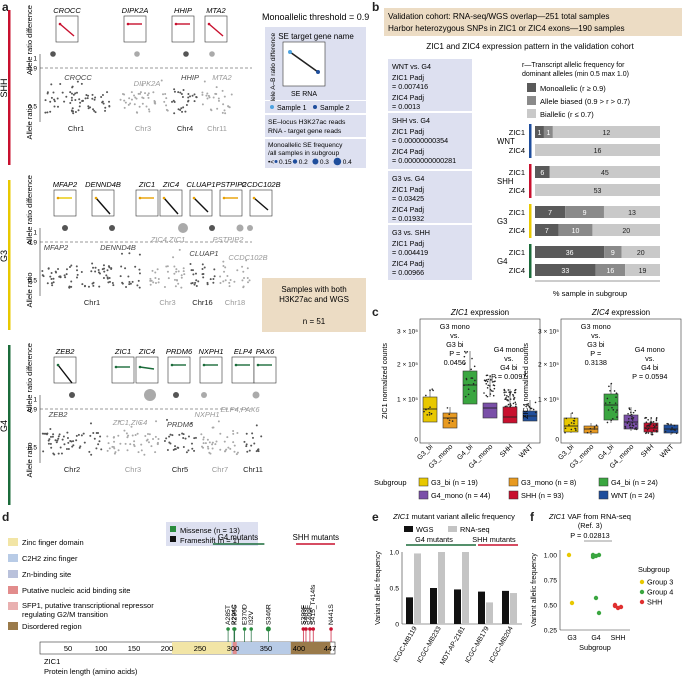 The height and width of the screenshot is (682, 685). What do you see at coordinates (112, 228) in the screenshot?
I see `gene-marker` at bounding box center [112, 228].